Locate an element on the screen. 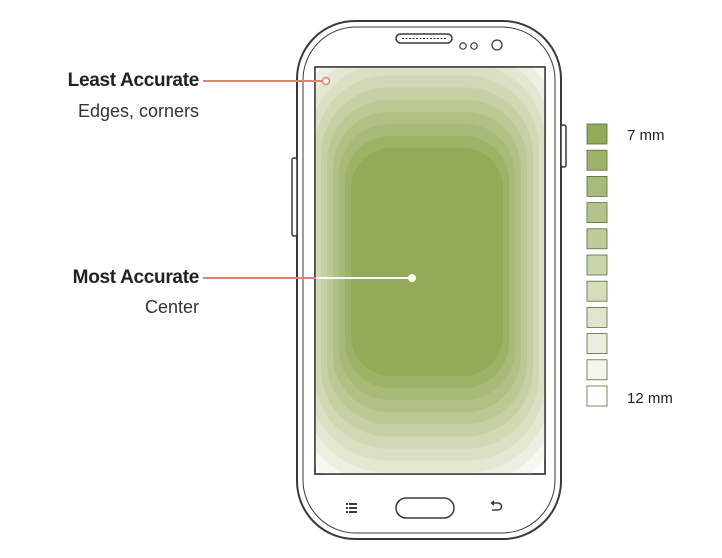 The height and width of the screenshot is (558, 722). home-button is located at coordinates (425, 508).